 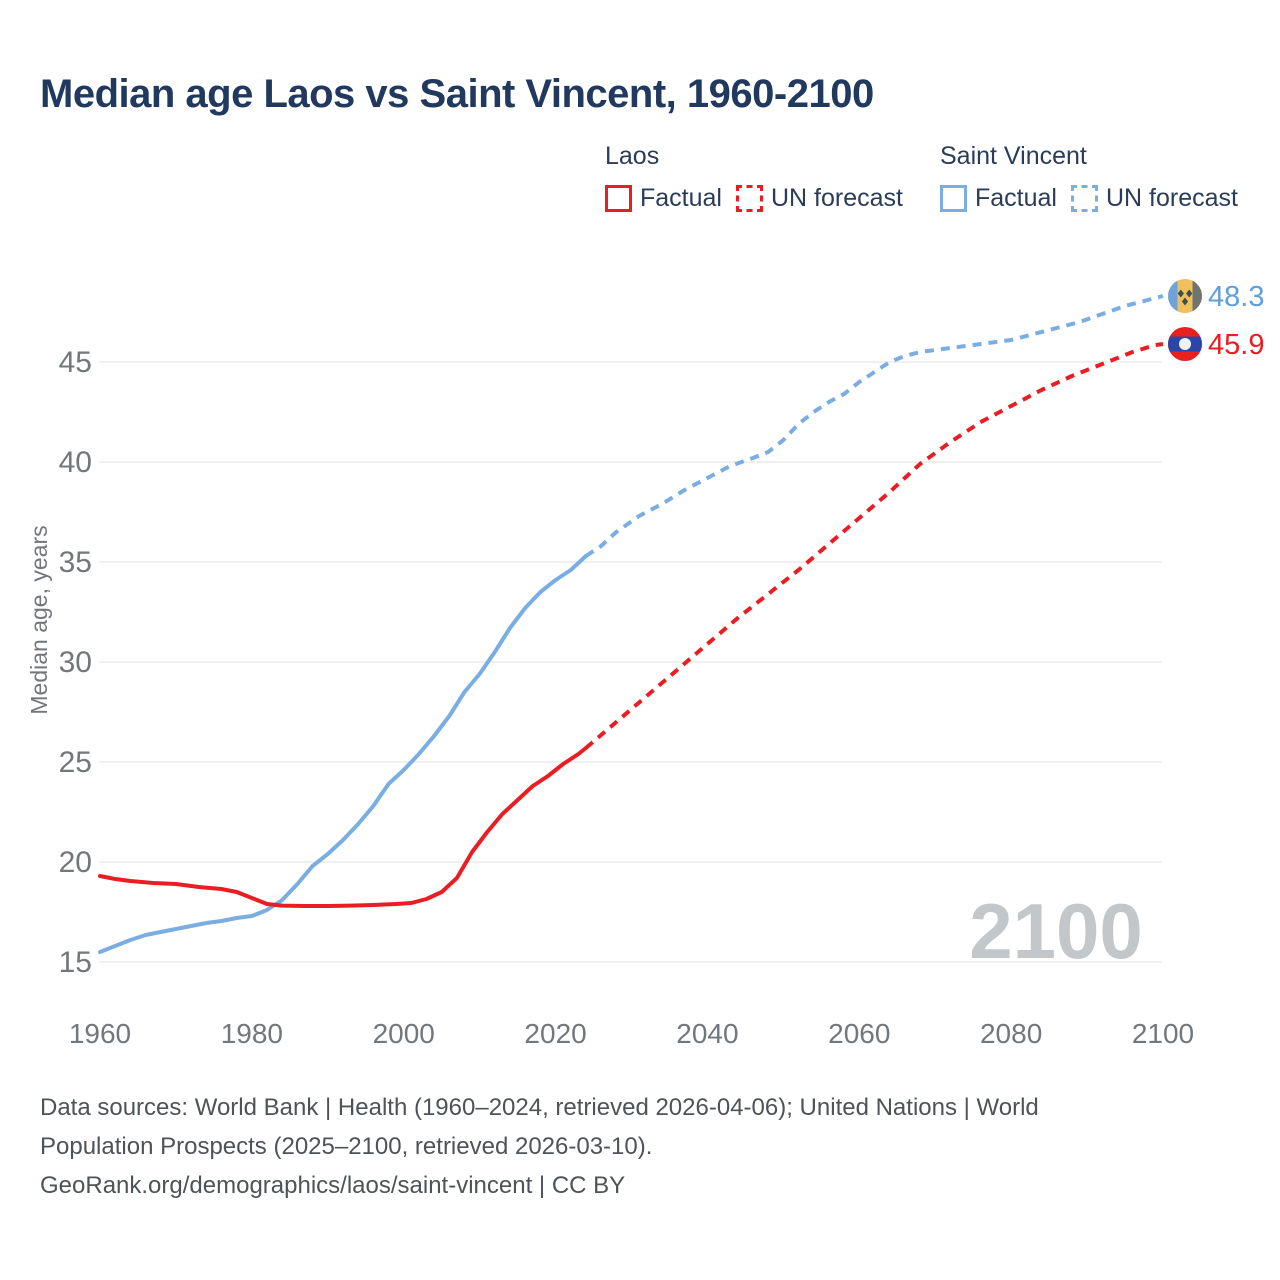 I want to click on y-tick-label-40: 40, so click(x=75, y=462).